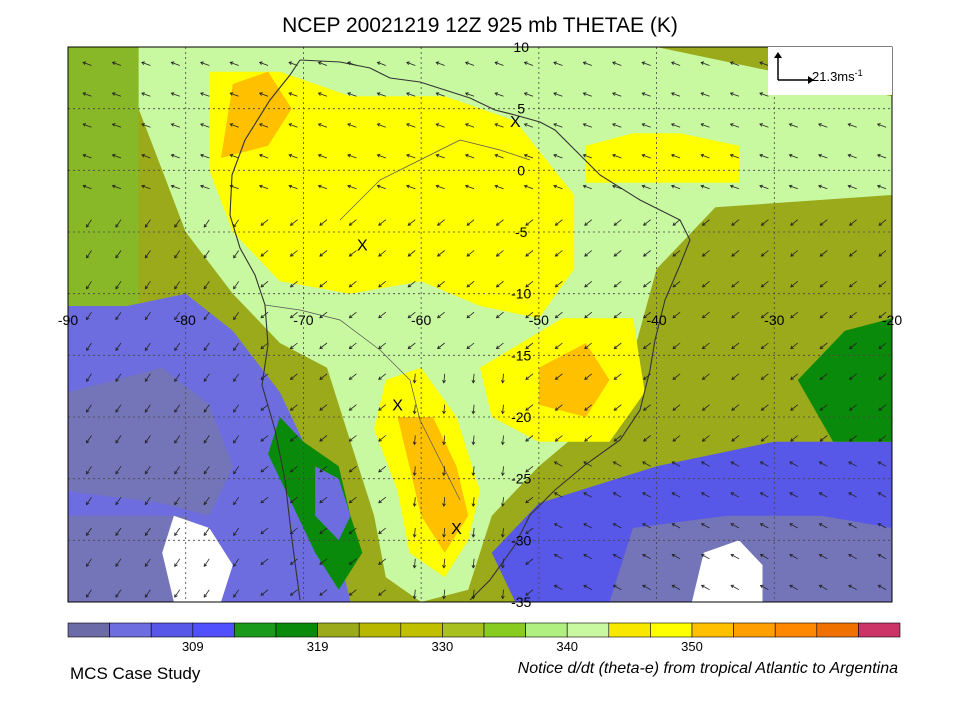 This screenshot has height=720, width=960. What do you see at coordinates (521, 355) in the screenshot?
I see `tick-label-lat: -15` at bounding box center [521, 355].